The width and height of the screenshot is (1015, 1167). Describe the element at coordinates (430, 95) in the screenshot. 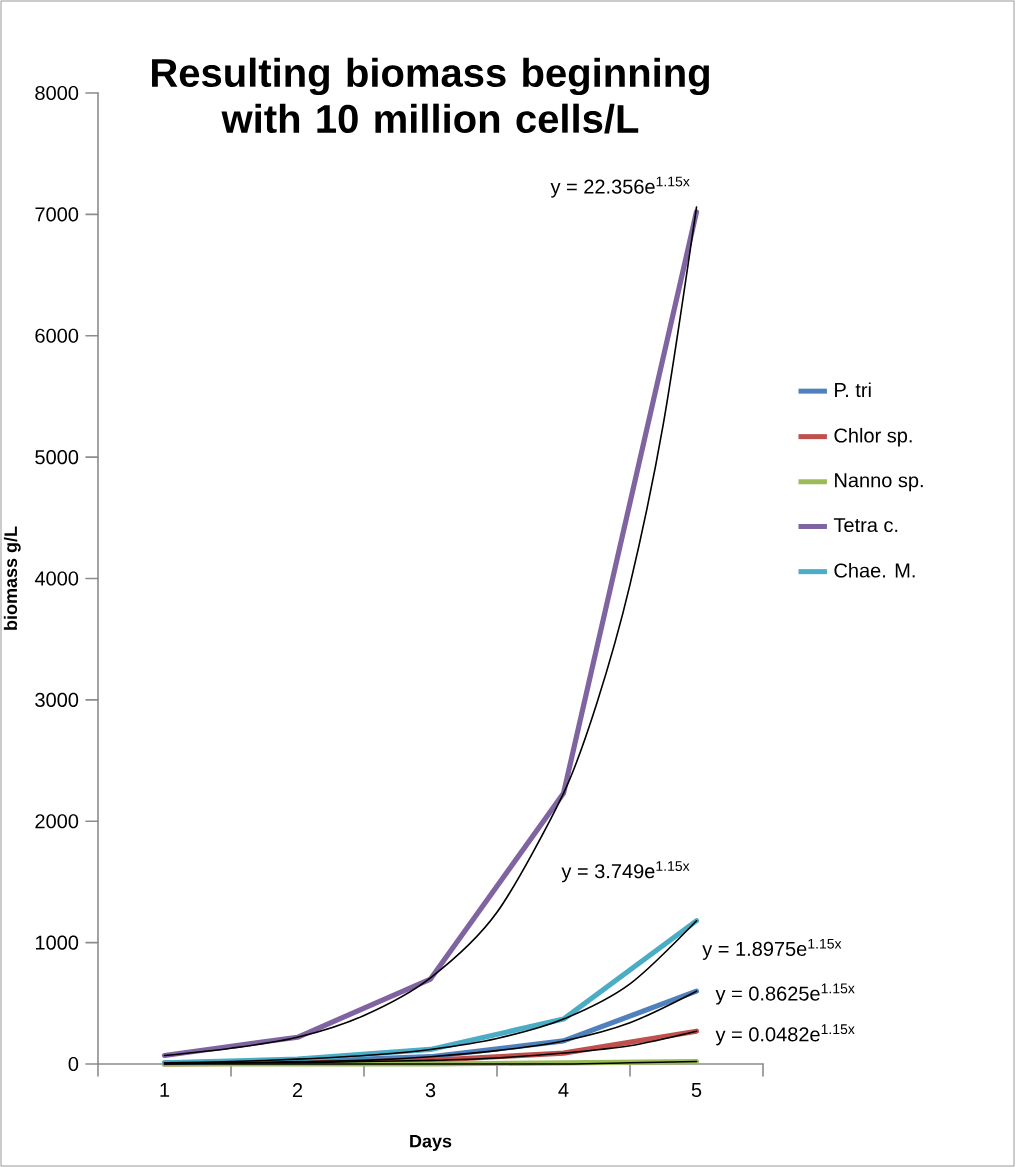

I see `chart-title: Resulting biomass beginning with 10 million cells/L` at that location.